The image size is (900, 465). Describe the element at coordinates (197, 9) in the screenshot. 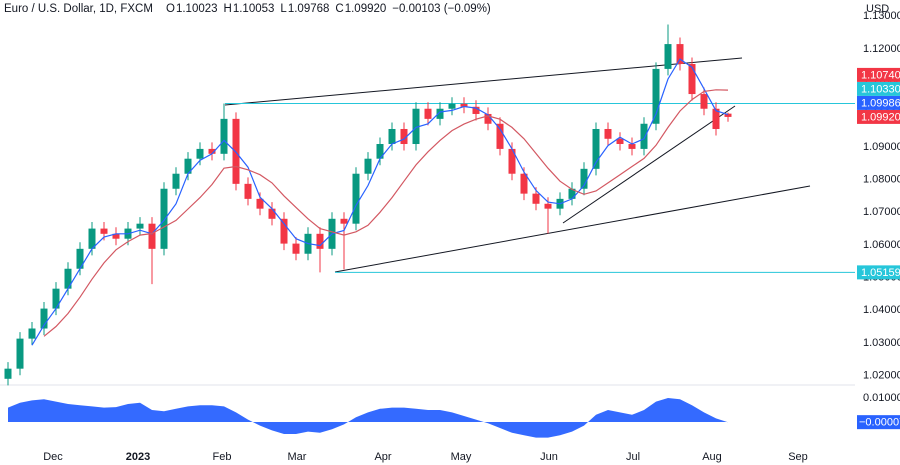

I see `ohlc-value: 1.10023` at that location.